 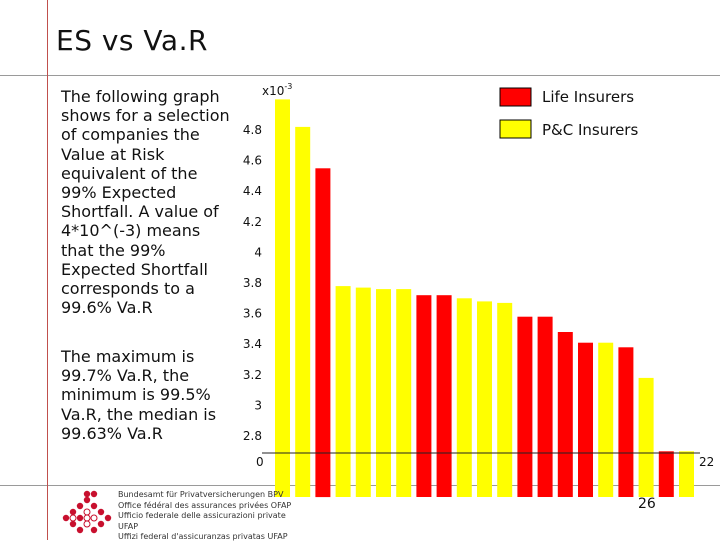 What do you see at coordinates (590, 130) in the screenshot?
I see `legend-label-pc: P&C Insurers` at bounding box center [590, 130].